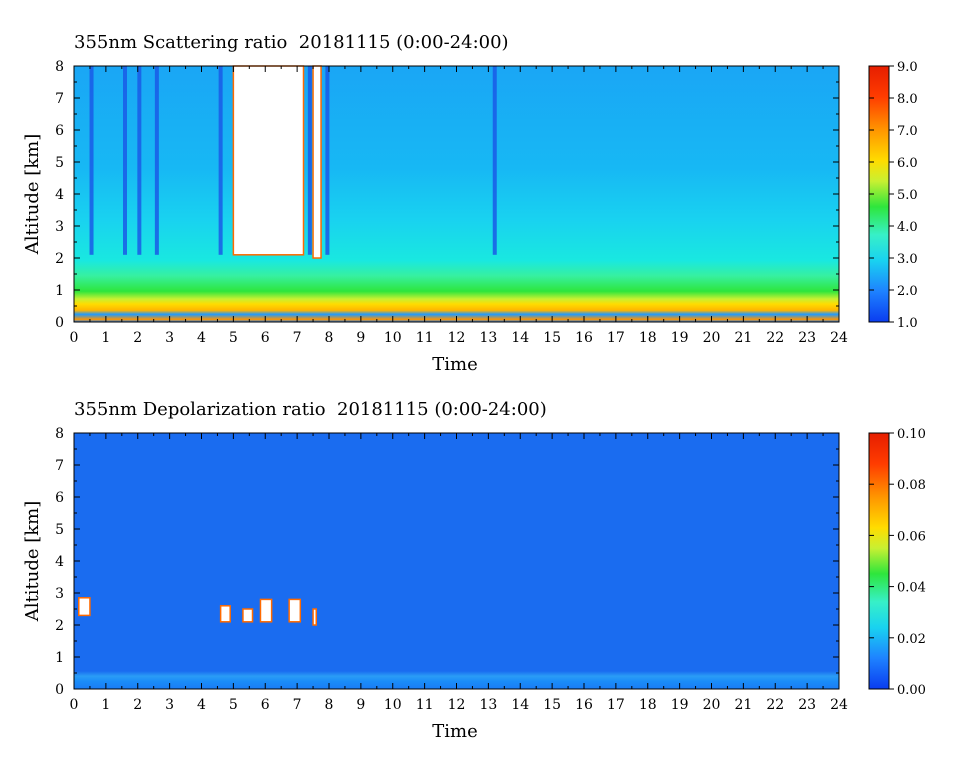  Describe the element at coordinates (59, 323) in the screenshot. I see `y-tick-label: 0` at that location.